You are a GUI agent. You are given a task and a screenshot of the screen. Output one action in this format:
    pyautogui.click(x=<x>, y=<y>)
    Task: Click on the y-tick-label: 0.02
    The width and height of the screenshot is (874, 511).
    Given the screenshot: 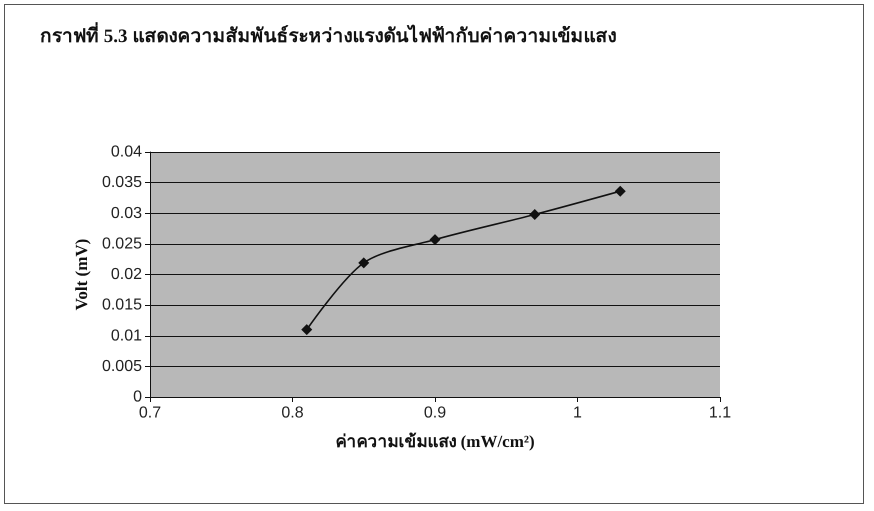 What is the action you would take?
    pyautogui.click(x=126, y=274)
    